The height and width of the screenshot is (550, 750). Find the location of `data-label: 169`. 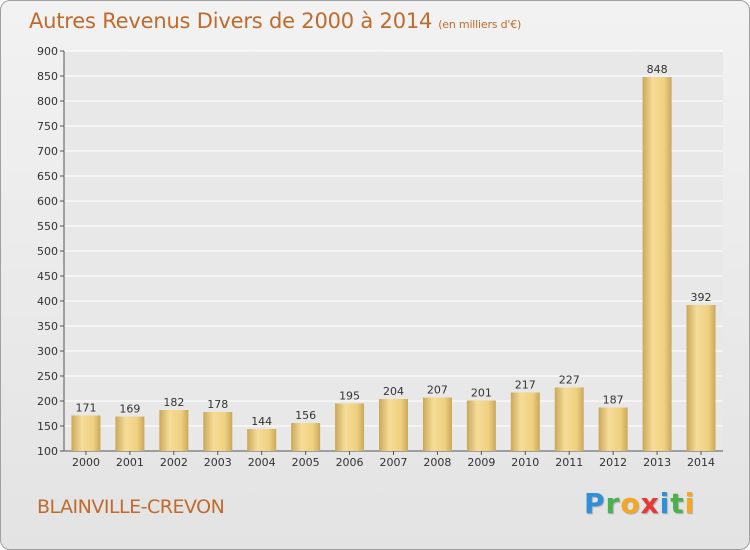

data-label: 169 is located at coordinates (129, 409).